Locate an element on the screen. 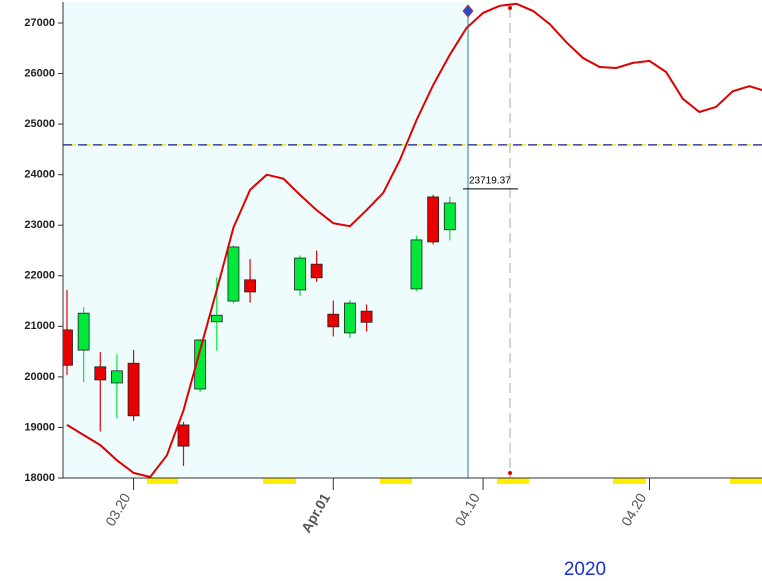 The width and height of the screenshot is (762, 581). y-tick-label: 22000 is located at coordinates (39, 276).